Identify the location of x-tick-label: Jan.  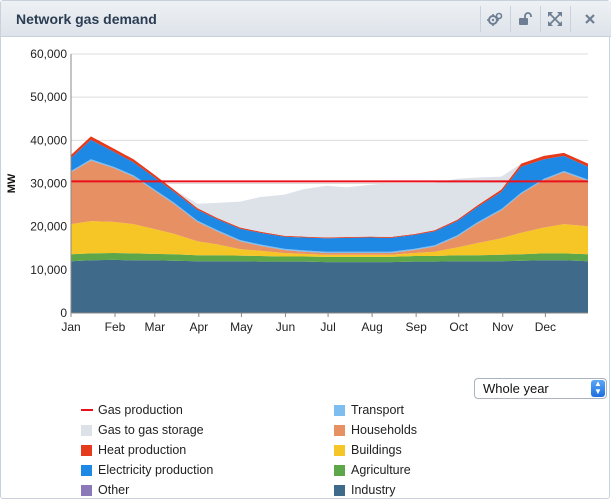
(70, 327).